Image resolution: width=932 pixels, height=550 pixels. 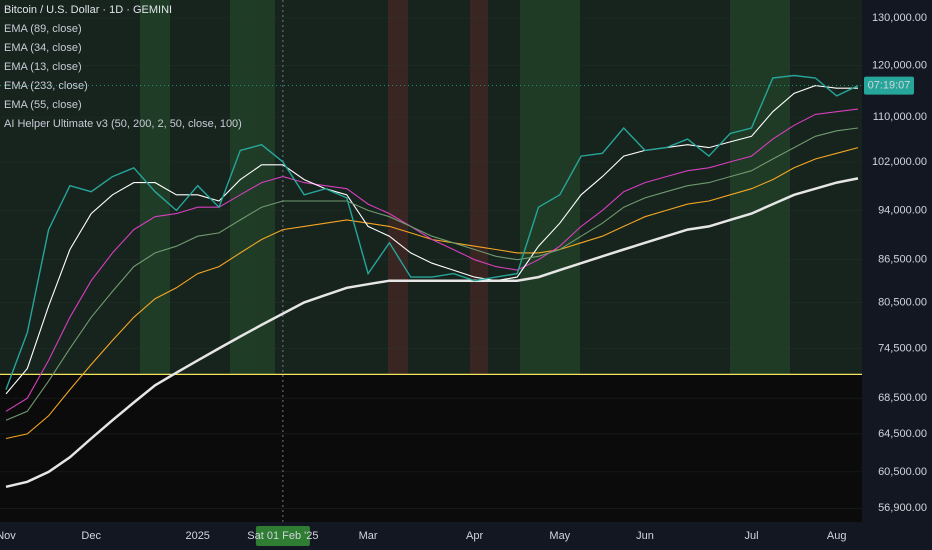 What do you see at coordinates (43, 67) in the screenshot?
I see `legend-entry: EMA (13, close)` at bounding box center [43, 67].